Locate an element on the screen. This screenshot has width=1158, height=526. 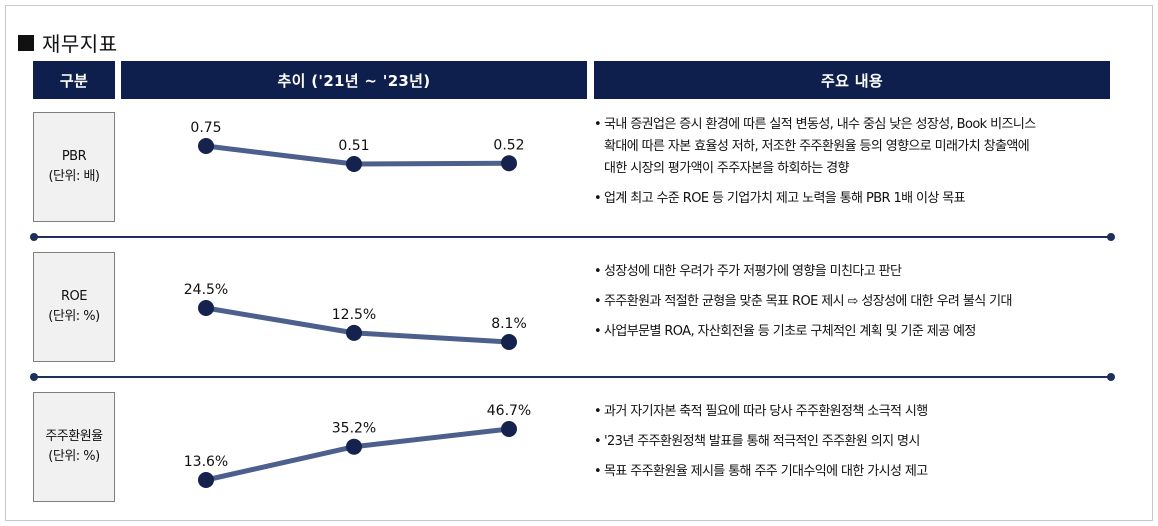
row-label-shareholder-return: 주주환원율 (단위: %) is located at coordinates (74, 447).